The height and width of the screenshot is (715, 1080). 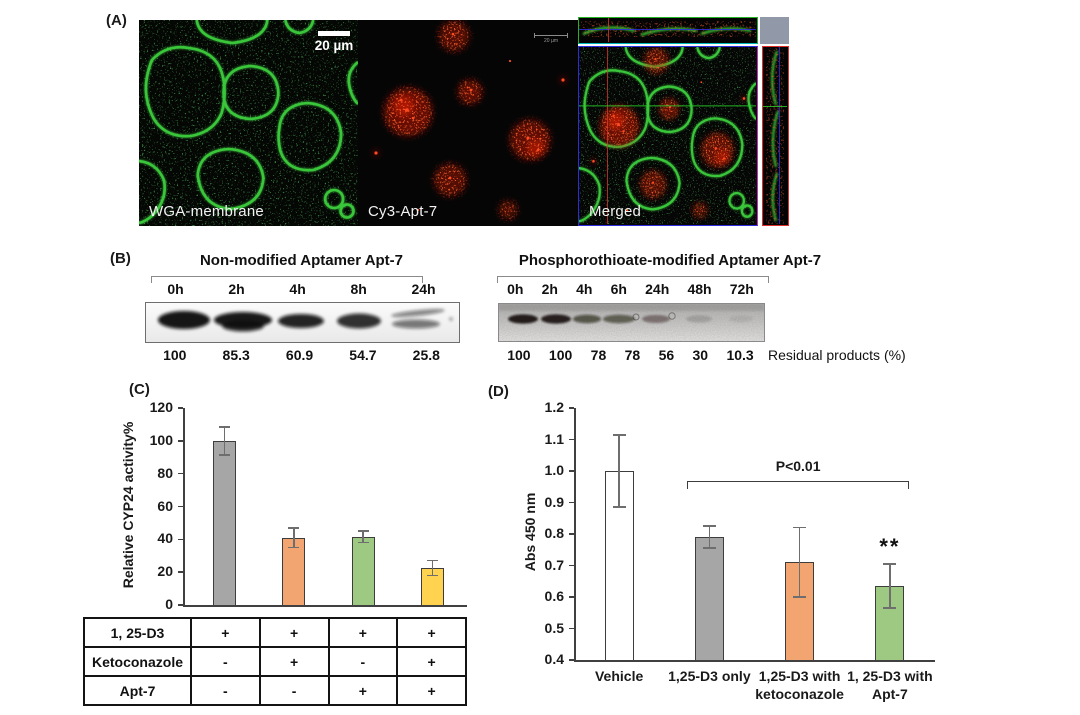 What do you see at coordinates (668, 136) in the screenshot?
I see `merged-image` at bounding box center [668, 136].